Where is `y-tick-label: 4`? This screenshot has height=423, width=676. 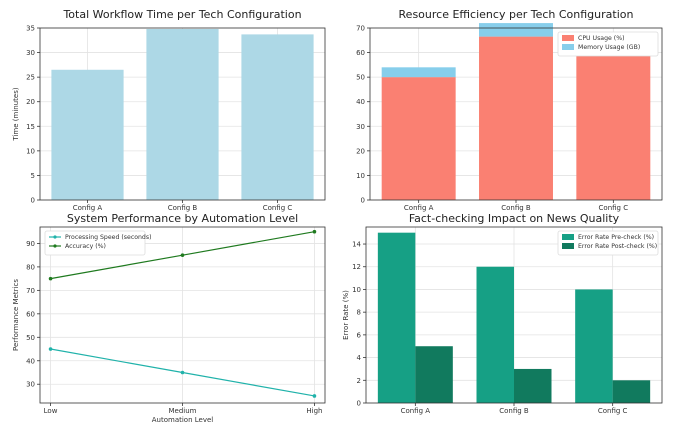
y-tick-label: 4 is located at coordinates (359, 358).